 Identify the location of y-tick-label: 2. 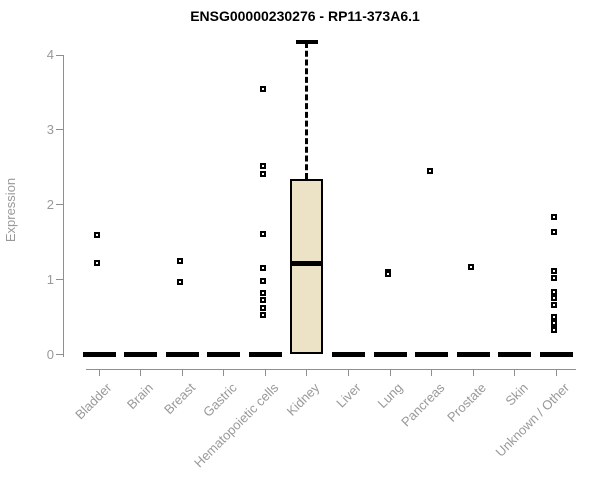
(50, 204).